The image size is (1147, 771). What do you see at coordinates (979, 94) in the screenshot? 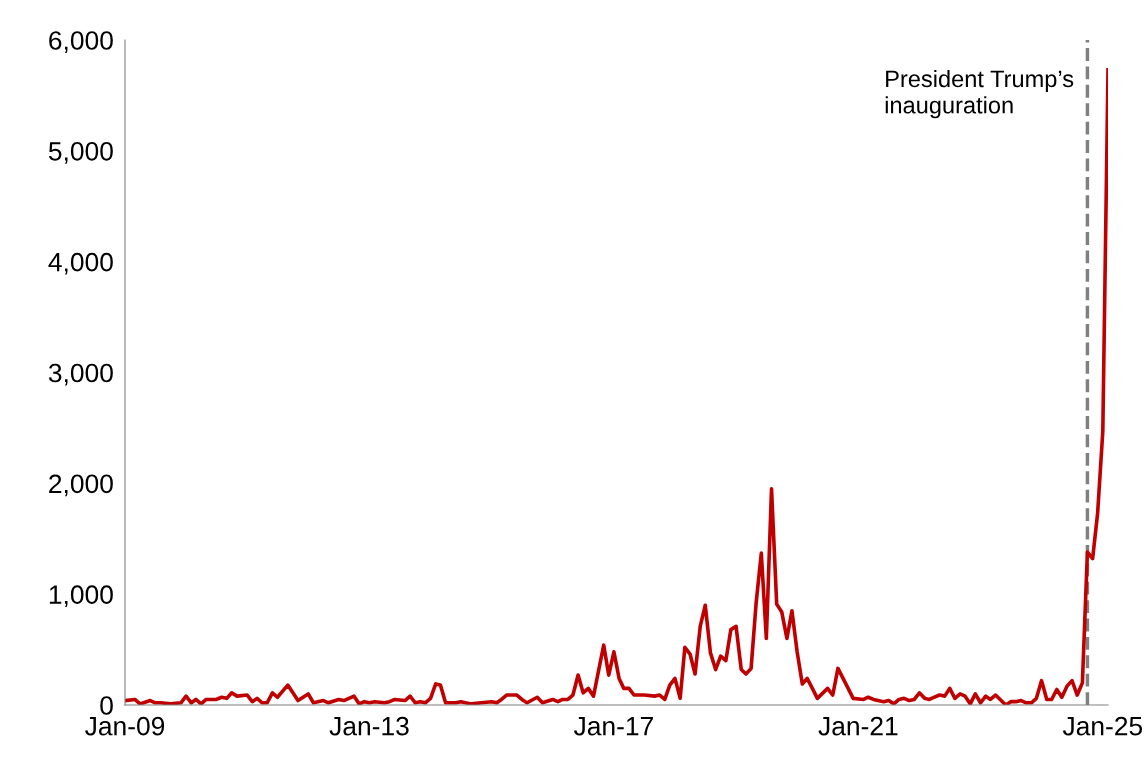
I see `ref-line-label: President Trump’s inauguration` at bounding box center [979, 94].